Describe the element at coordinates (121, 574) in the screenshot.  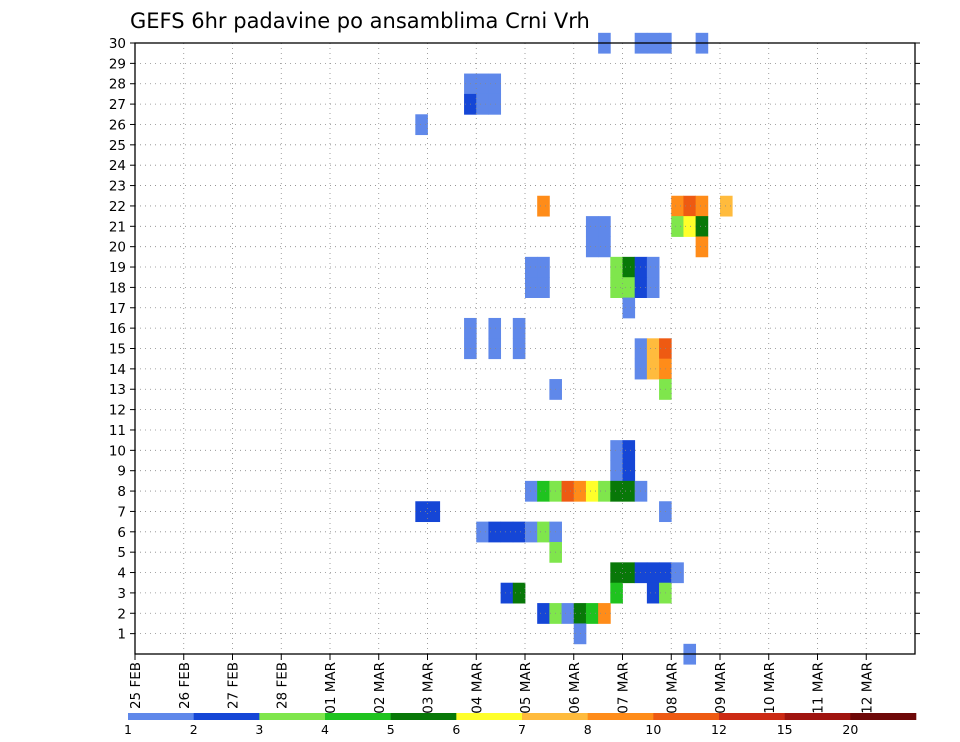
I see `y-tick-label: 4` at that location.